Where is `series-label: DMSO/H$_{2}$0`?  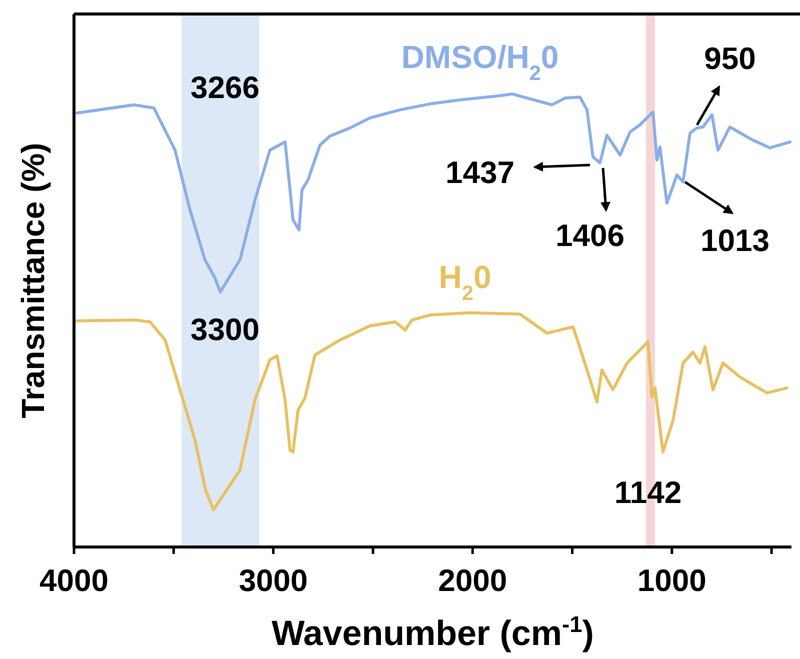 series-label: DMSO/H$_{2}$0 is located at coordinates (480, 61).